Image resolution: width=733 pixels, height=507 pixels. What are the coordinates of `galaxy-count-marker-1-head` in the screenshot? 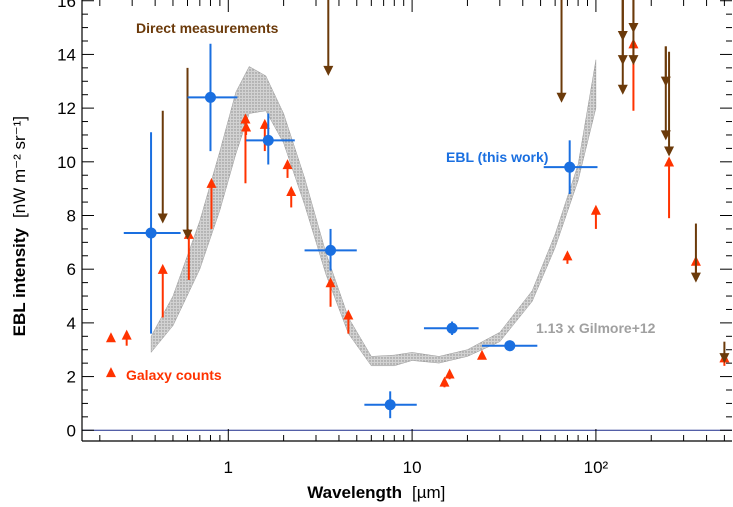 It's located at (110, 337).